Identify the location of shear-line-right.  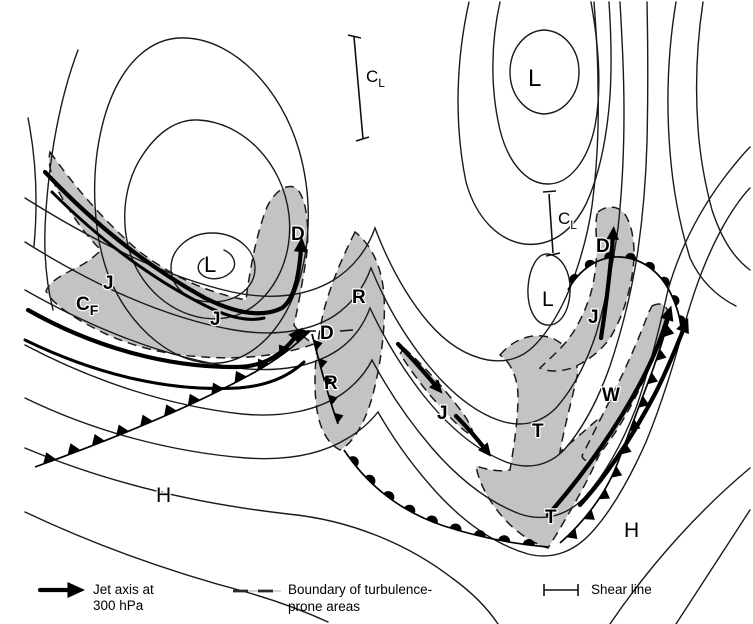
(551, 223).